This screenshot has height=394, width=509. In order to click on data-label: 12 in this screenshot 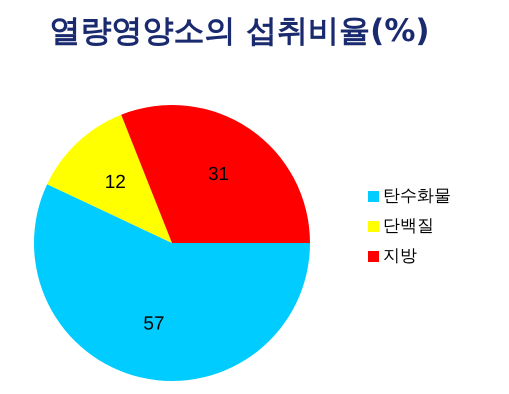, I will do `click(115, 183)`.